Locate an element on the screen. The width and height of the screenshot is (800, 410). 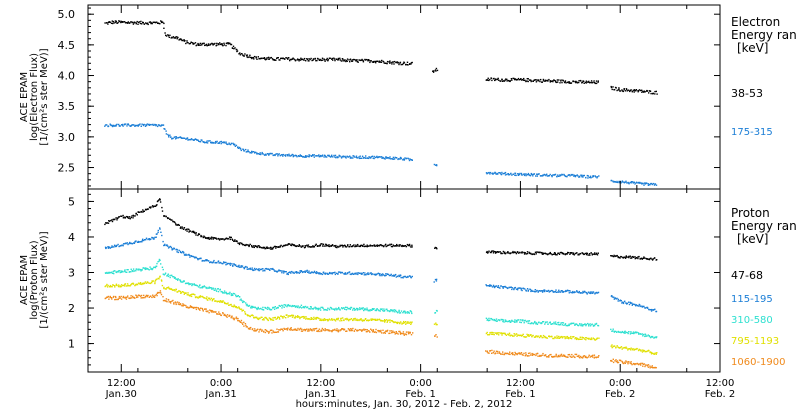
proton-legend-title-line1: Proton is located at coordinates (750, 213).